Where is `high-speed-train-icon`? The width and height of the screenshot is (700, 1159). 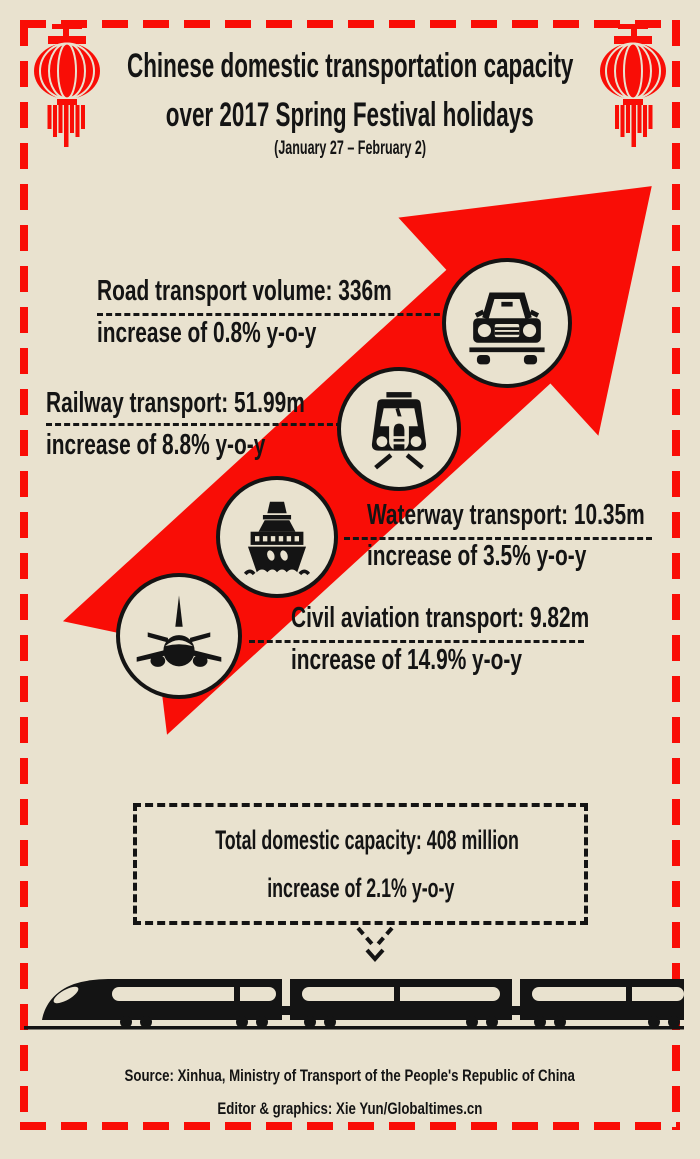 high-speed-train-icon is located at coordinates (354, 1004).